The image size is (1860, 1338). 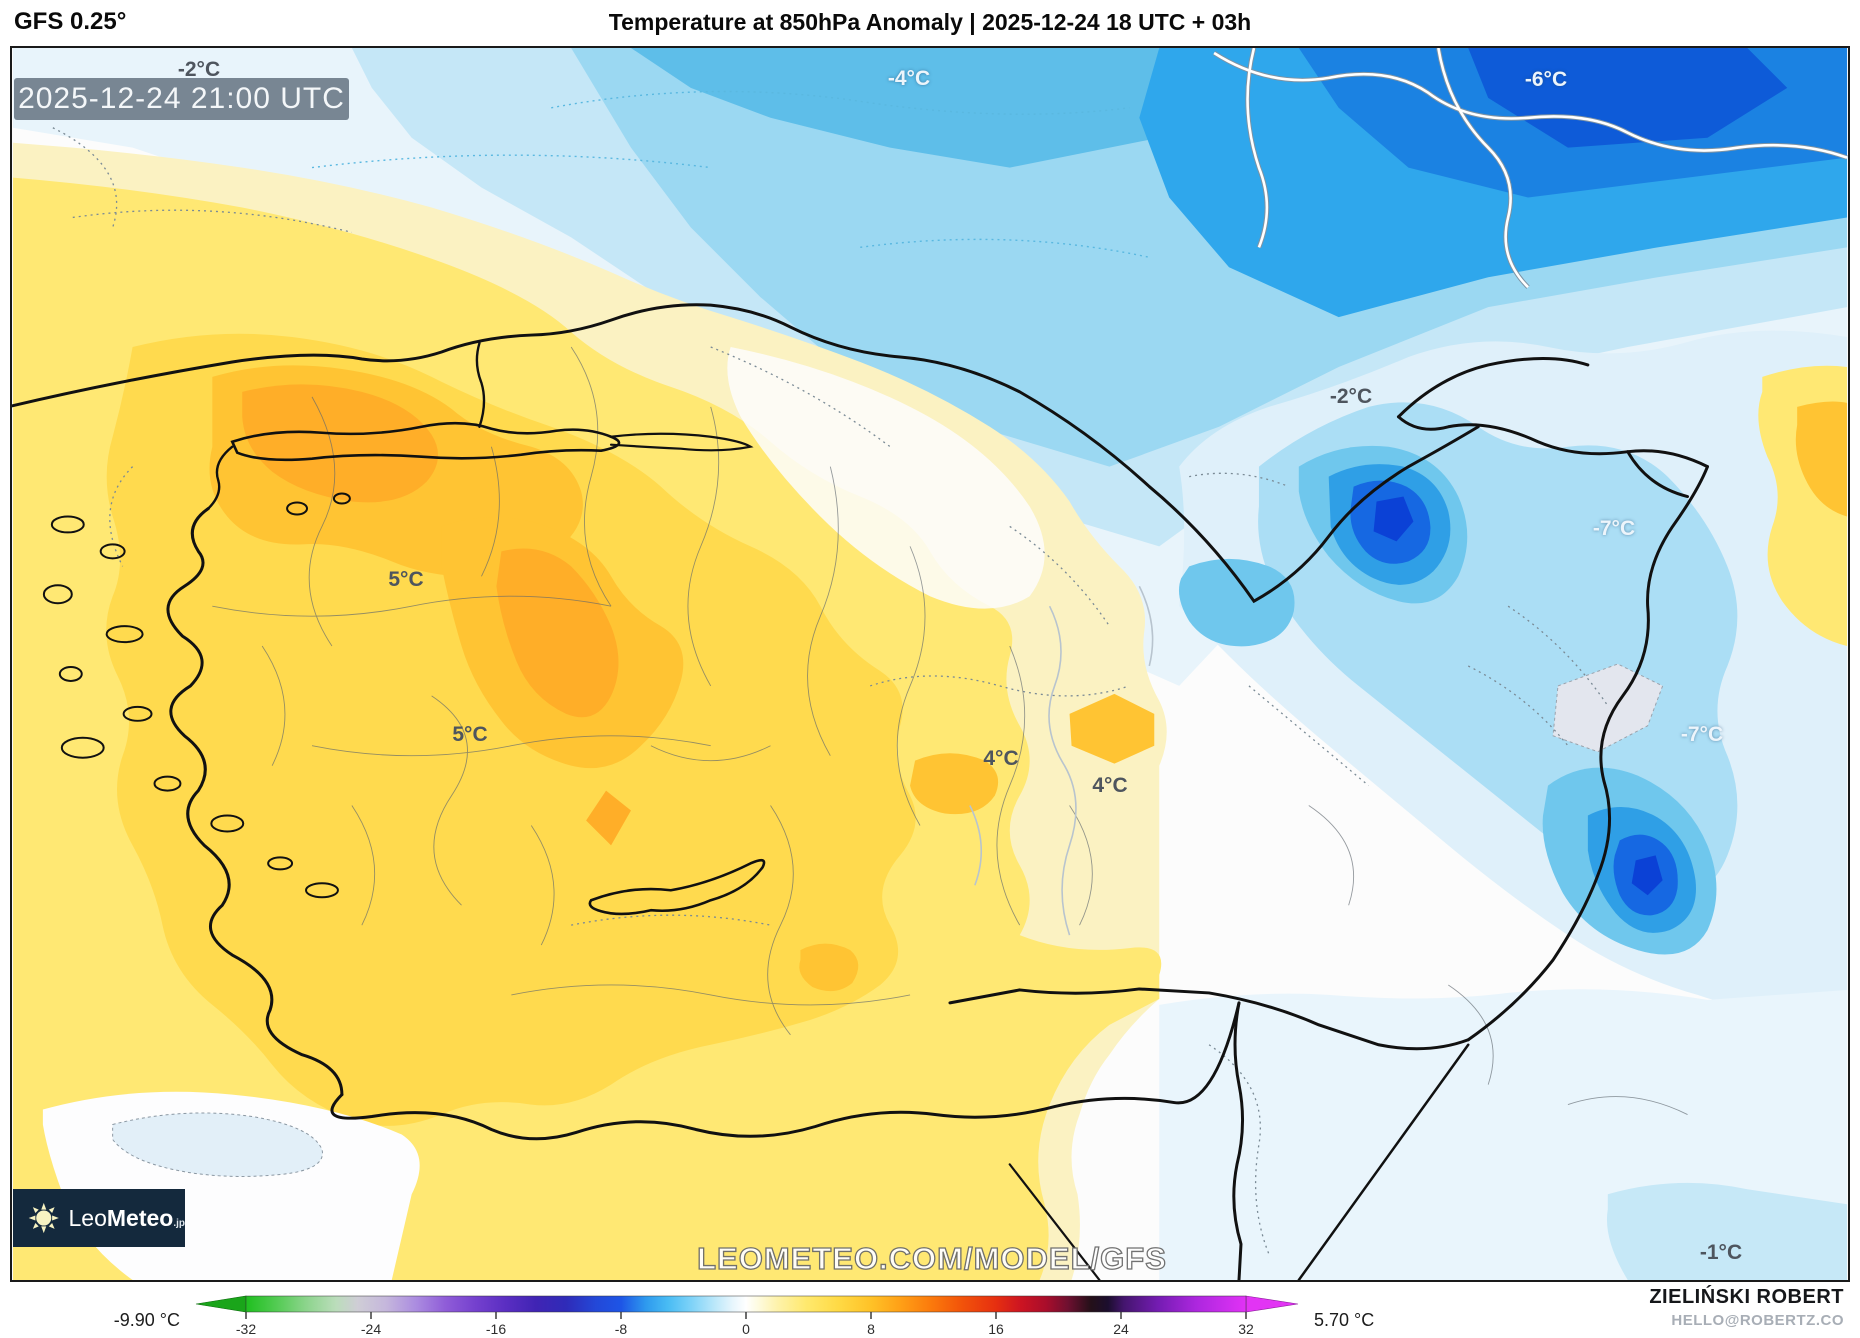 I want to click on sun-icon, so click(x=43, y=1218).